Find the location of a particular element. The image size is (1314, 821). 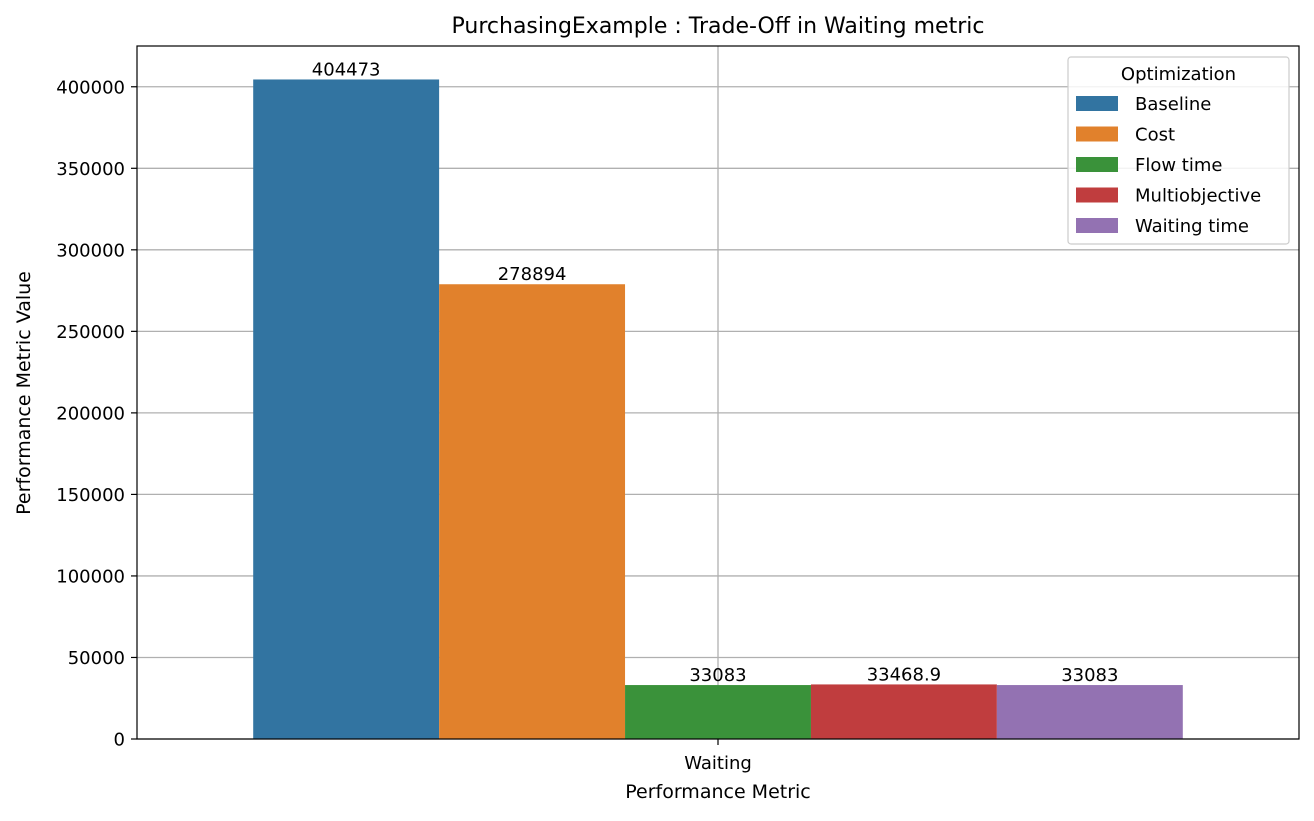

bar-flow-time is located at coordinates (718, 712).